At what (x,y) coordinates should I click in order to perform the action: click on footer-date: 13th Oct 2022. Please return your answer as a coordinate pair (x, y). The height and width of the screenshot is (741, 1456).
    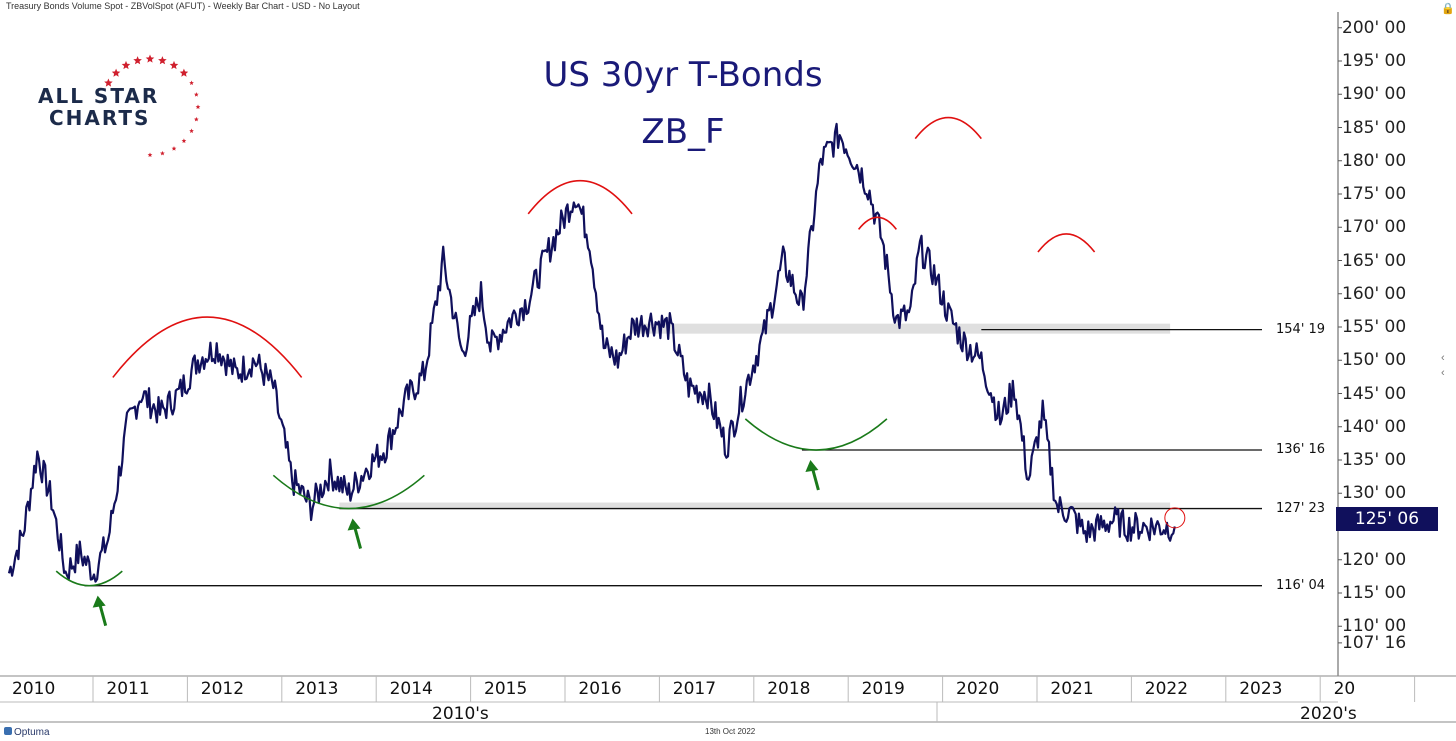
    Looking at the image, I should click on (730, 731).